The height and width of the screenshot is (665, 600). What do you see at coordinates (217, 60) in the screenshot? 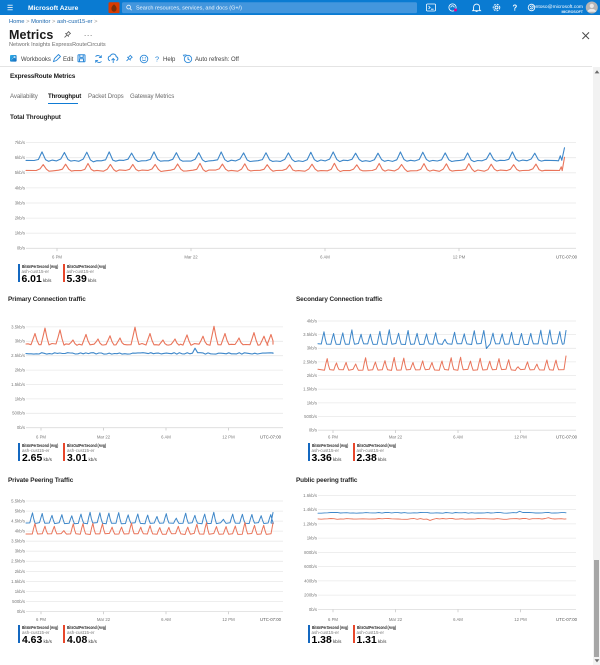
I see `svg-text: Auto refresh: Off` at bounding box center [217, 60].